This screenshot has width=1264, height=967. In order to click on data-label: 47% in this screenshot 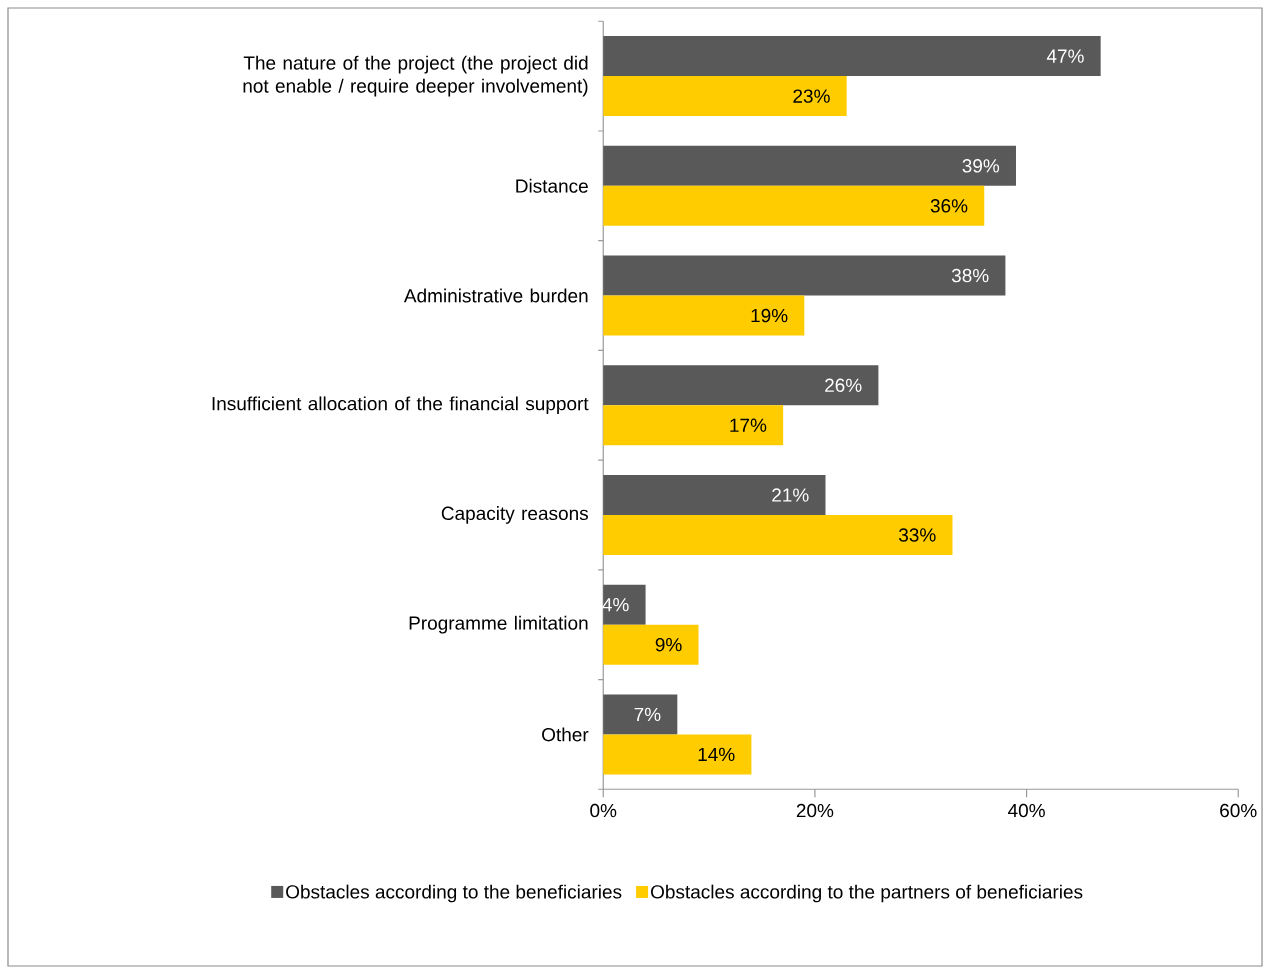, I will do `click(1065, 56)`.